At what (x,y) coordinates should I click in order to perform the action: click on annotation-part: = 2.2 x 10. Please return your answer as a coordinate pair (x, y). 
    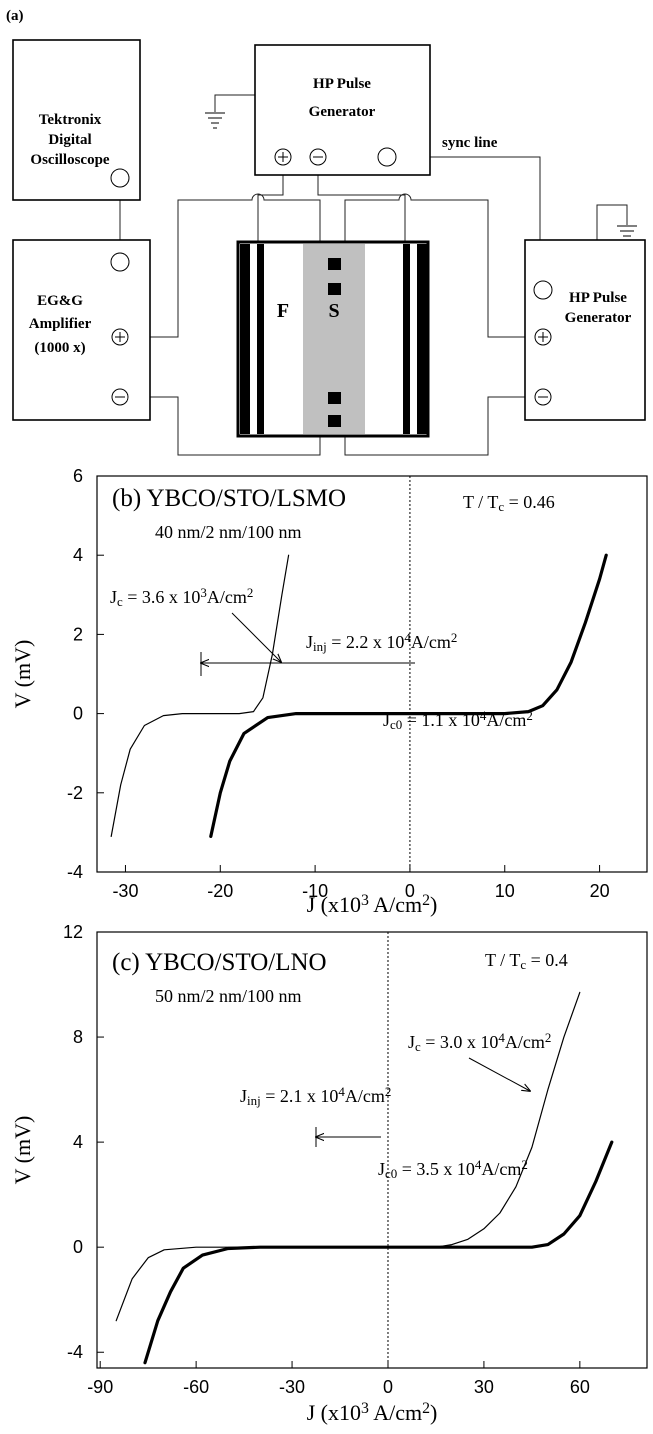
    Looking at the image, I should click on (366, 642).